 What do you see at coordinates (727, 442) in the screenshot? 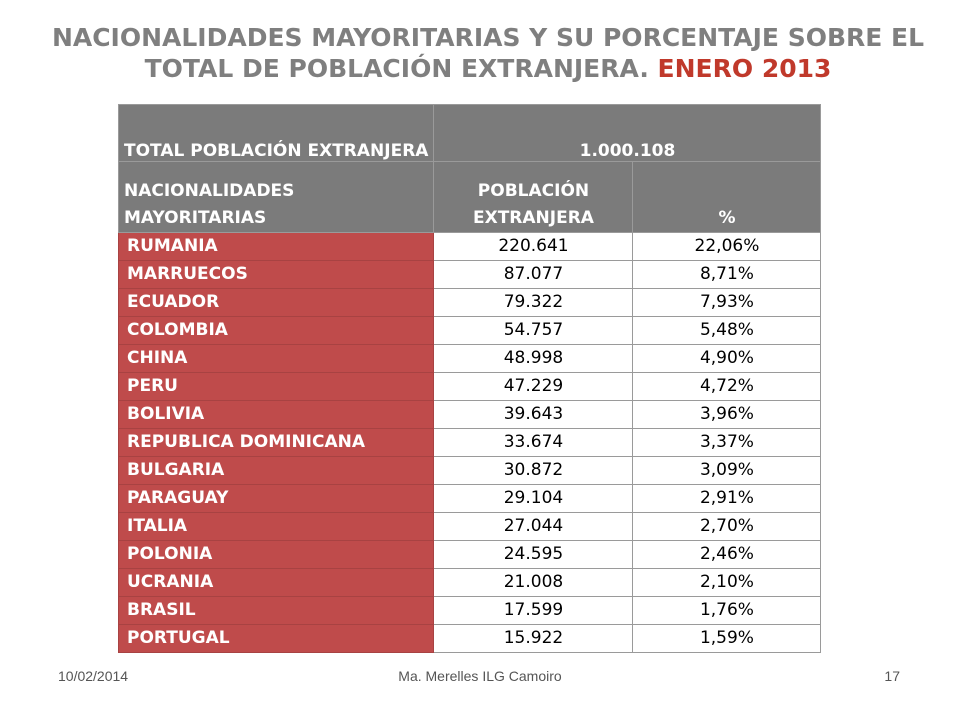
I see `percent-cell: 3,37%` at bounding box center [727, 442].